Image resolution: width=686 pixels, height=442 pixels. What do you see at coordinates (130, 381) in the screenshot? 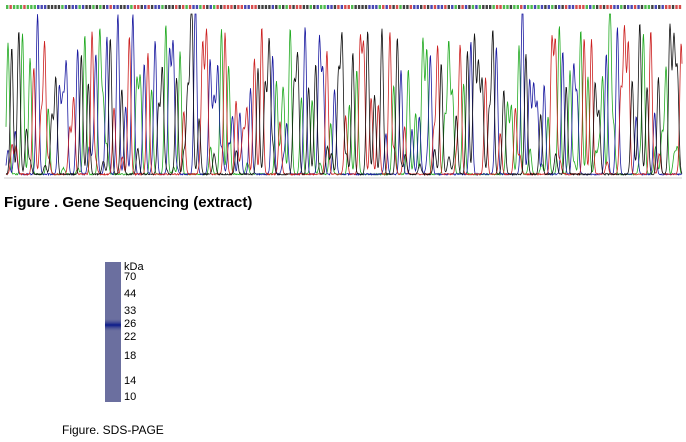
I see `marker-label: 14` at bounding box center [130, 381].